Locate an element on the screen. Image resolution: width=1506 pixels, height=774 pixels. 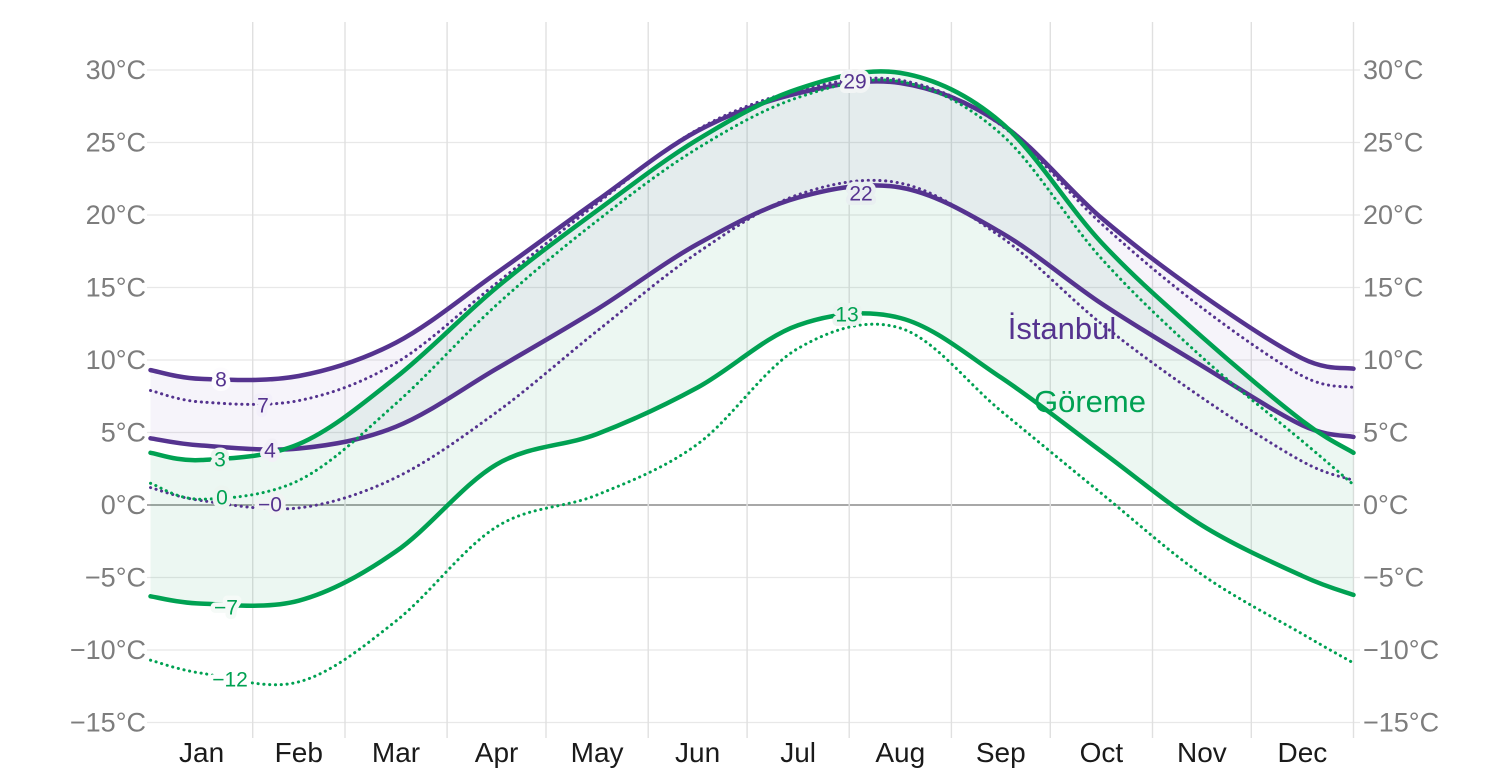
city-legend: İstanbul Göreme is located at coordinates (1077, 365).